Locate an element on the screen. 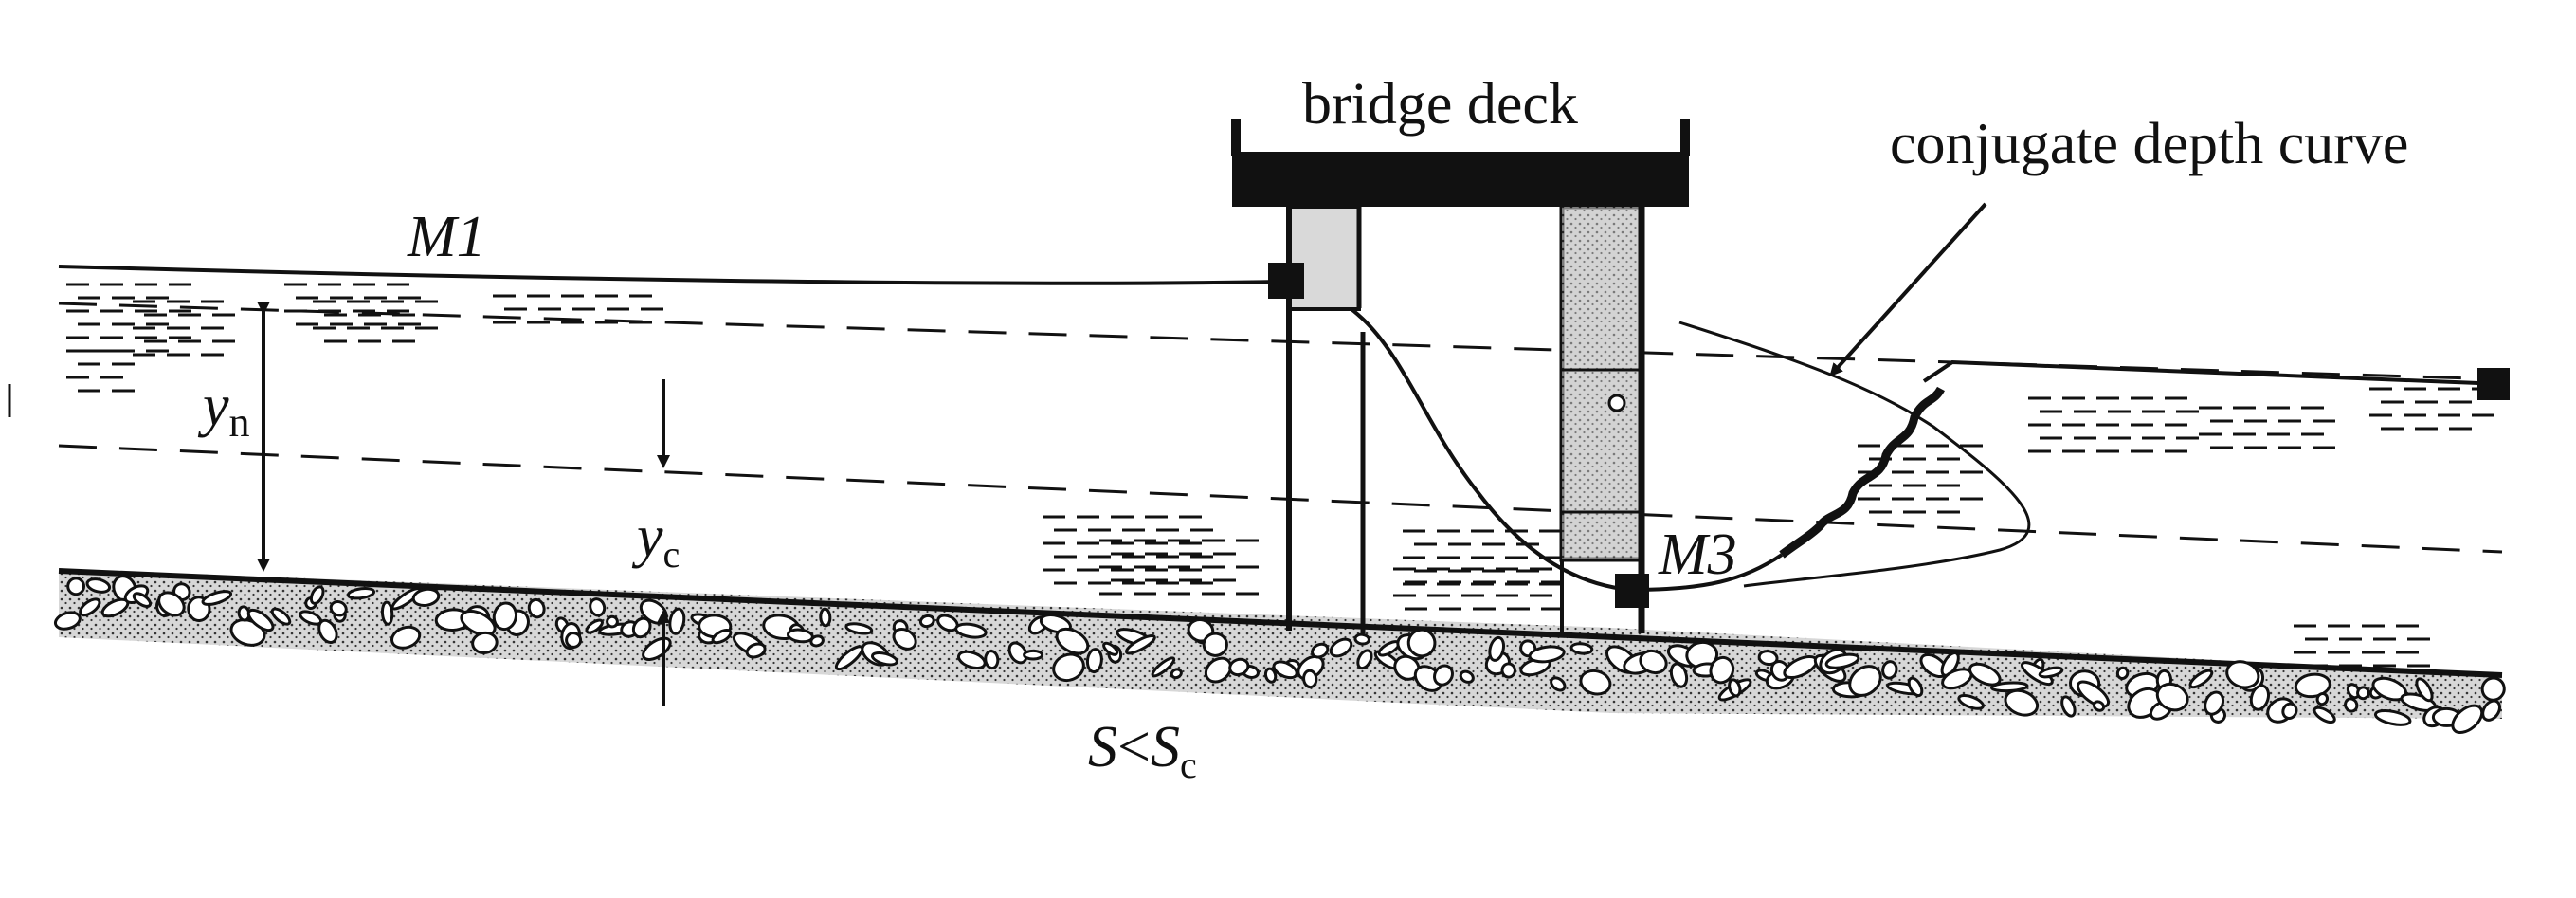 This screenshot has height=898, width=2576. critical-depth-line is located at coordinates (1280, 499).